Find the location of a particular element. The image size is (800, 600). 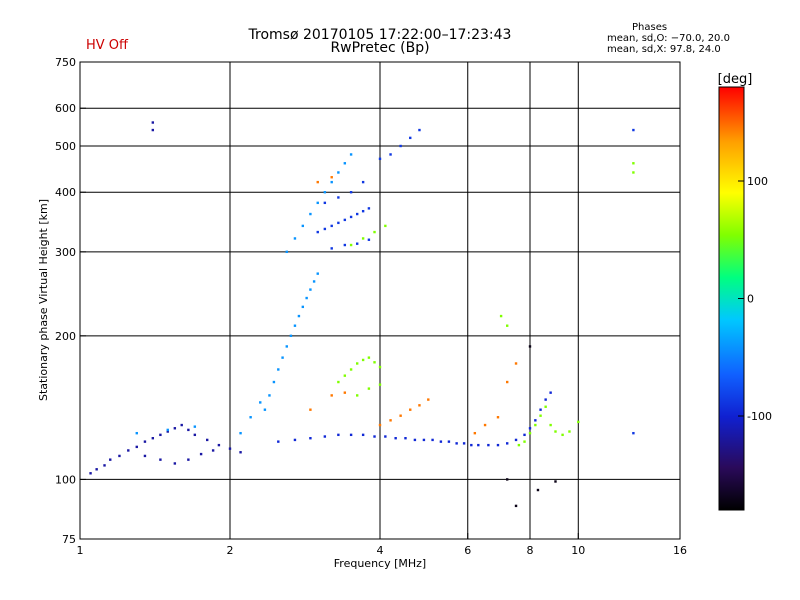

y-tick-label: 100 is located at coordinates (65, 479).